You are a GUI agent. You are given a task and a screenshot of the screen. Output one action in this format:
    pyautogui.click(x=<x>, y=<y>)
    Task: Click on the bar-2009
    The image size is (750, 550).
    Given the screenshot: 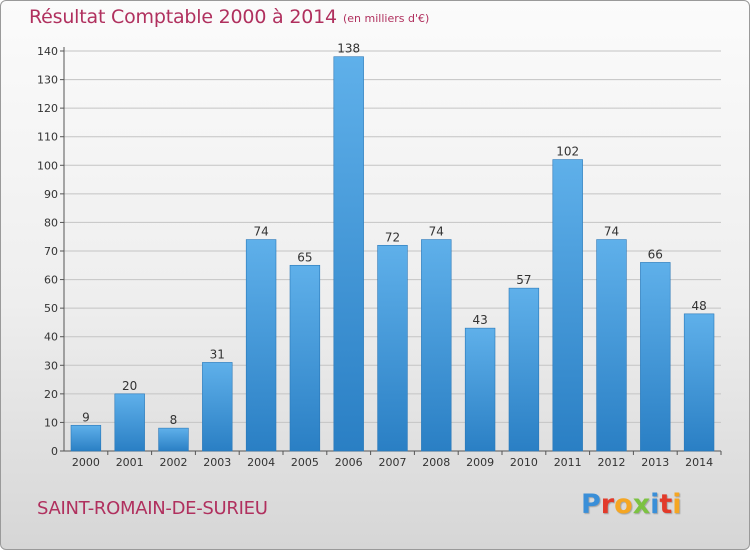 What is the action you would take?
    pyautogui.click(x=480, y=389)
    